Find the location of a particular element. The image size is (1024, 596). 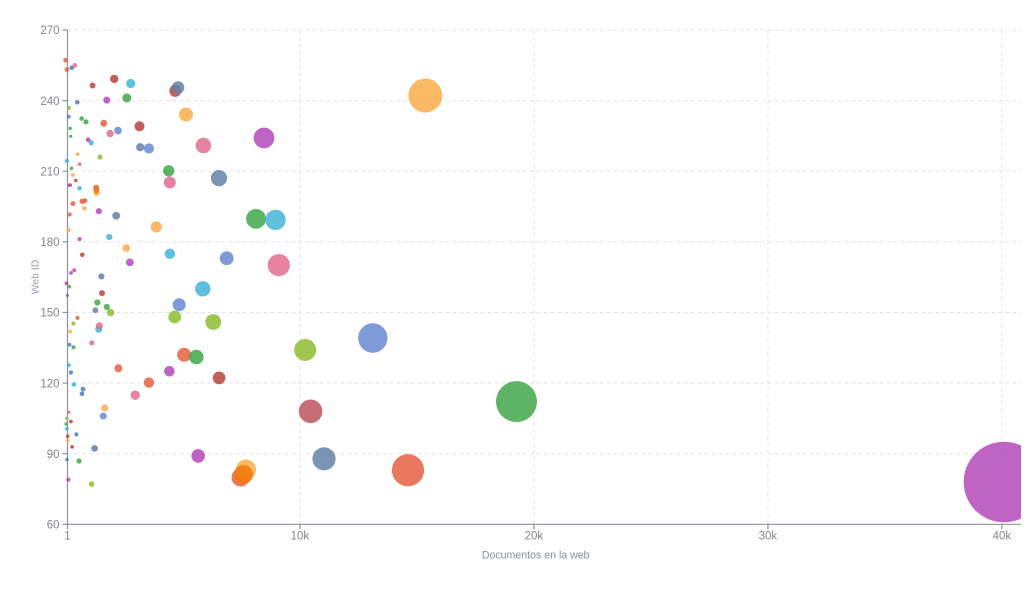

svg-text: 1 is located at coordinates (67, 536).